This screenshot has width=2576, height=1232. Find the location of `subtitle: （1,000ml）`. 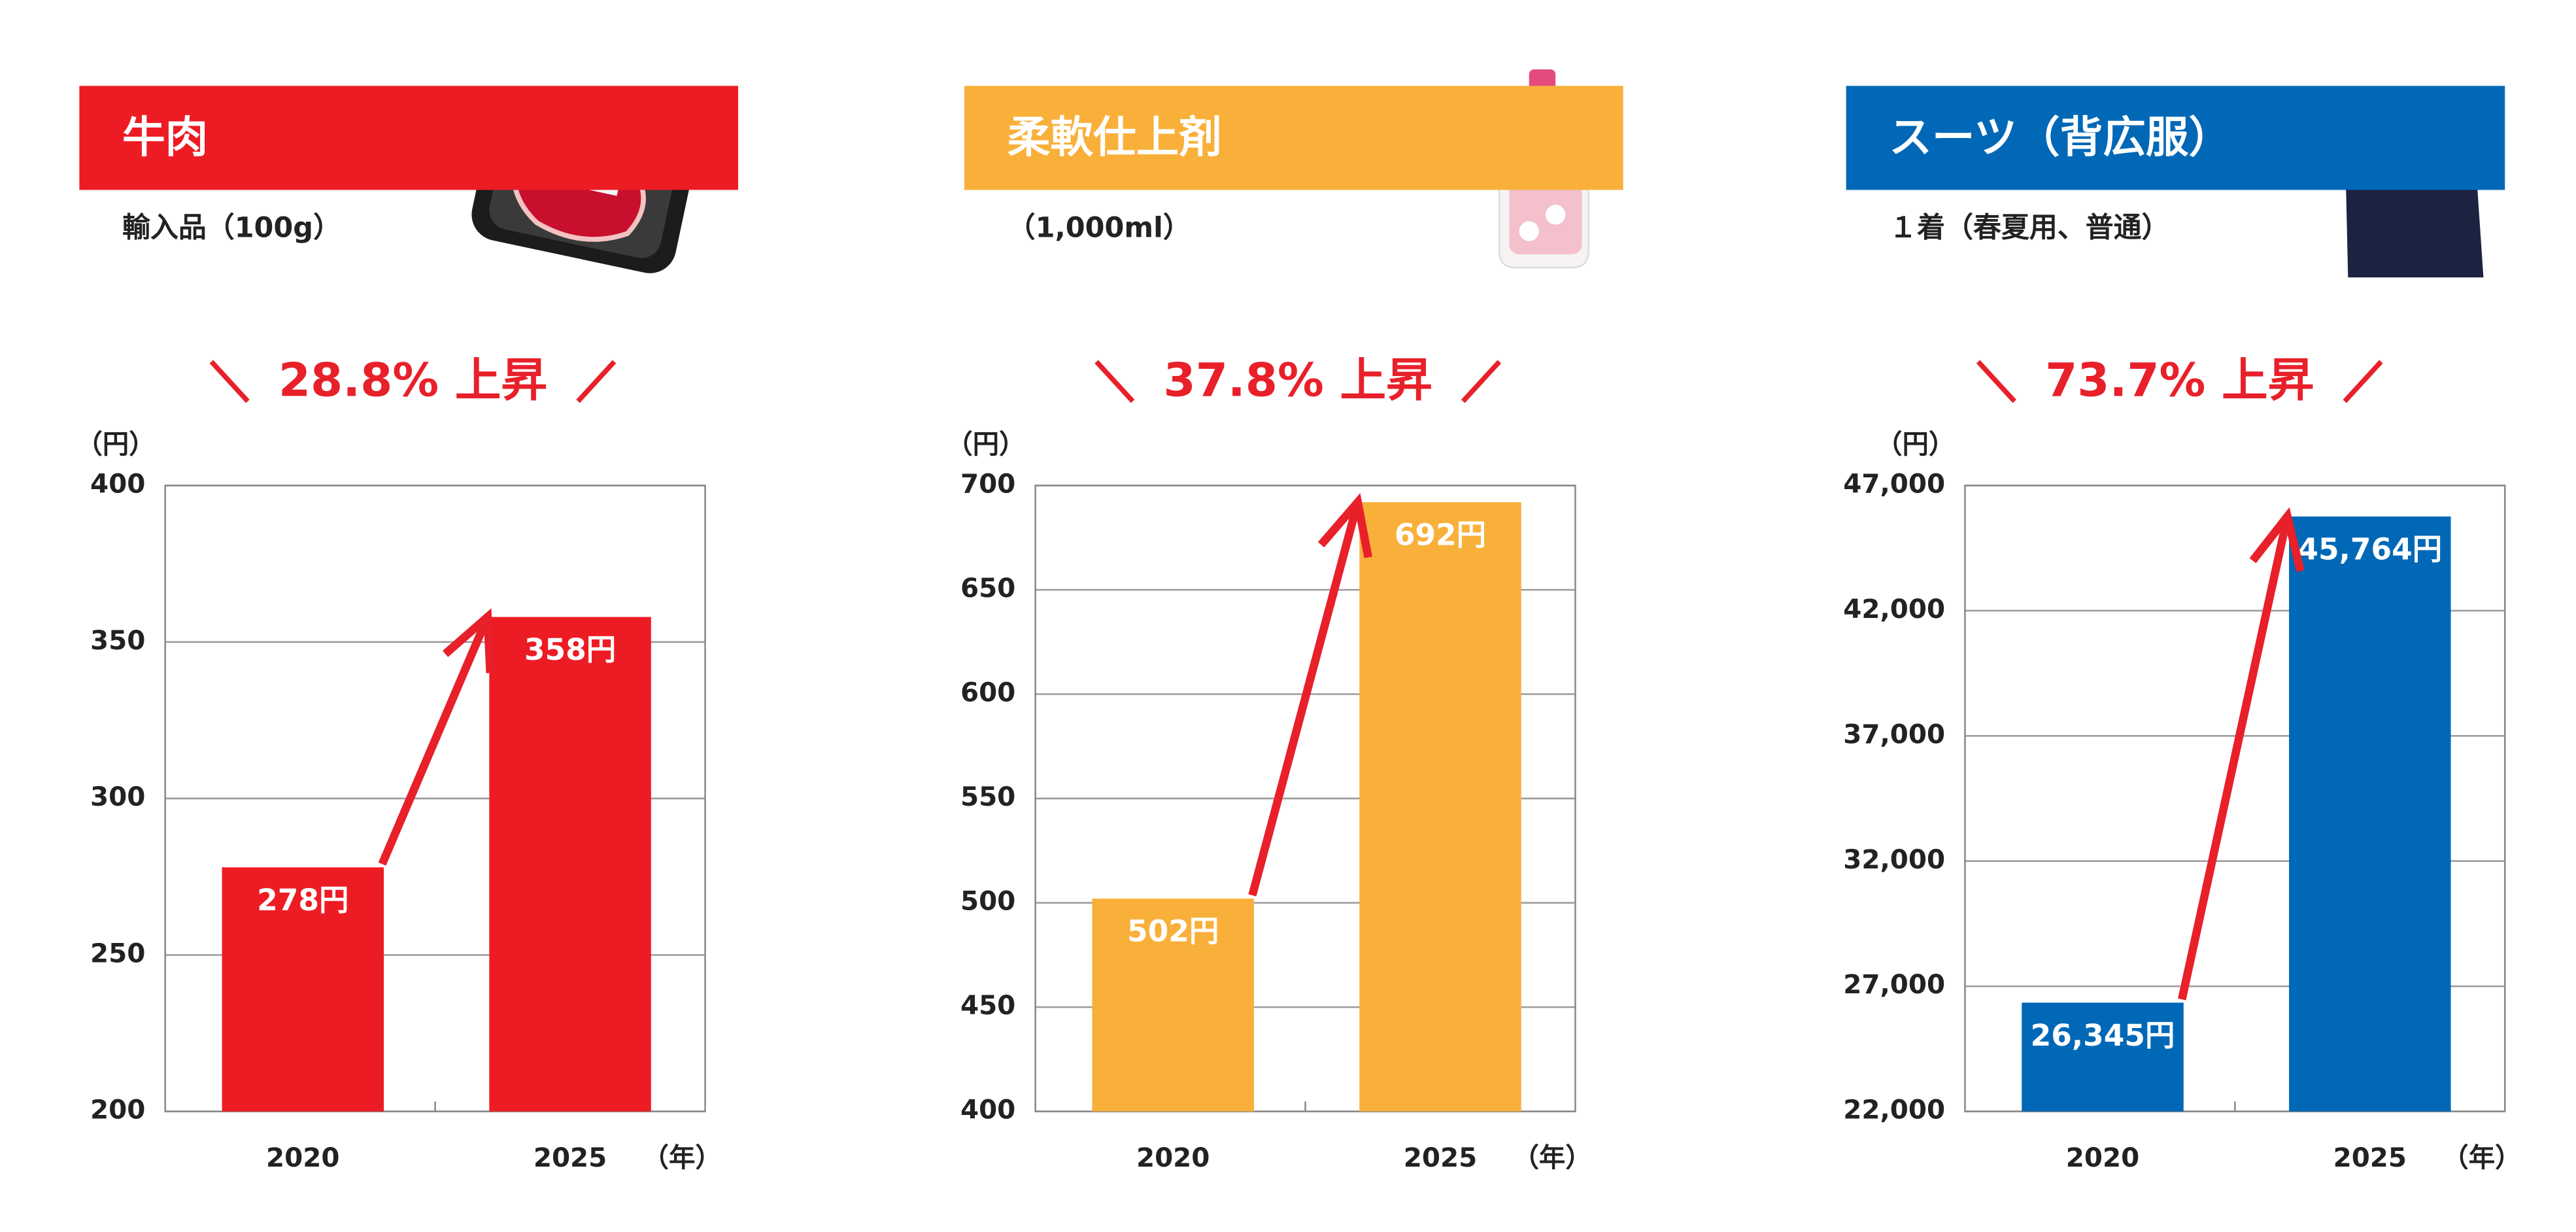

subtitle: （1,000ml） is located at coordinates (1099, 228).